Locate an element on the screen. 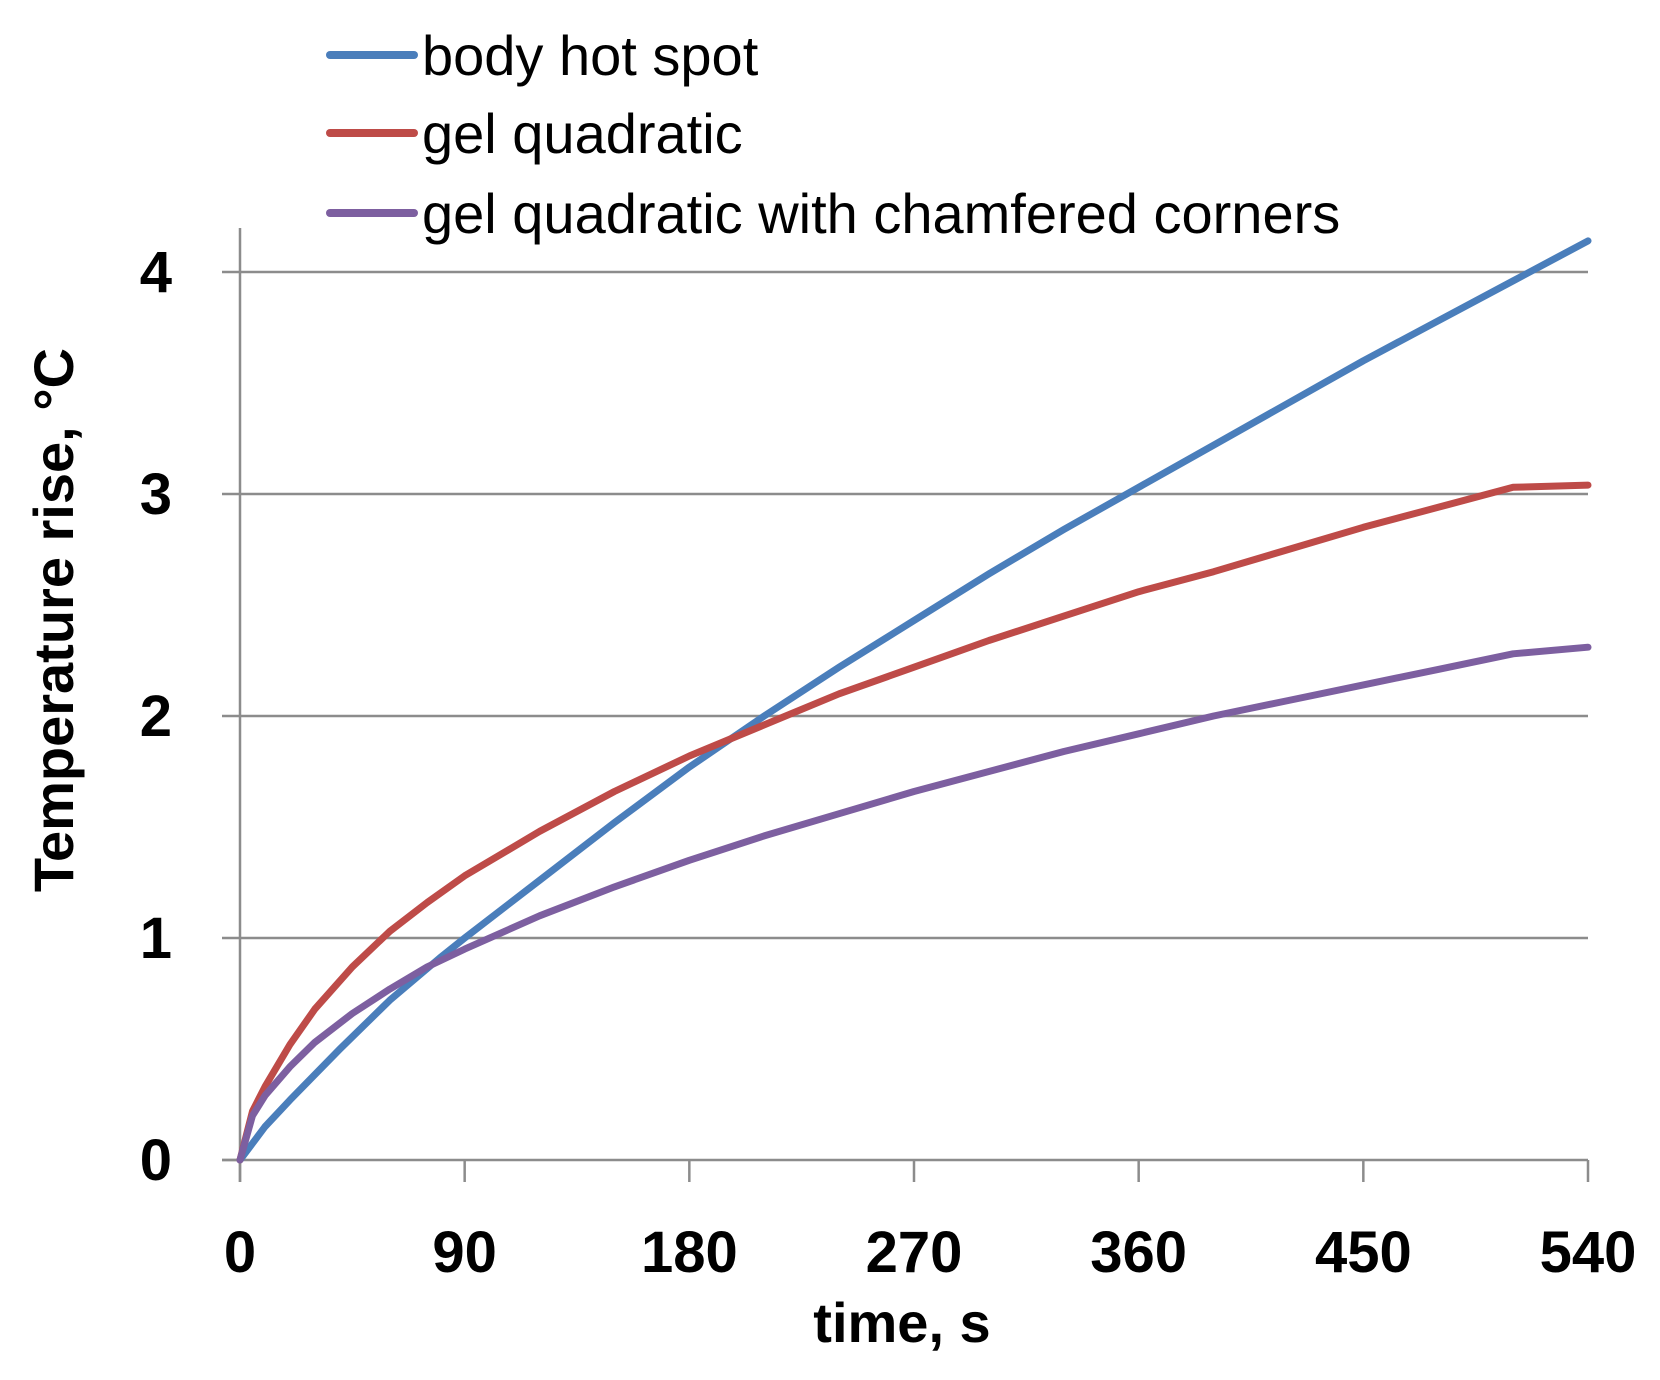 Image resolution: width=1660 pixels, height=1380 pixels. y-axis-title: Temperature rise, °C is located at coordinates (53, 620).